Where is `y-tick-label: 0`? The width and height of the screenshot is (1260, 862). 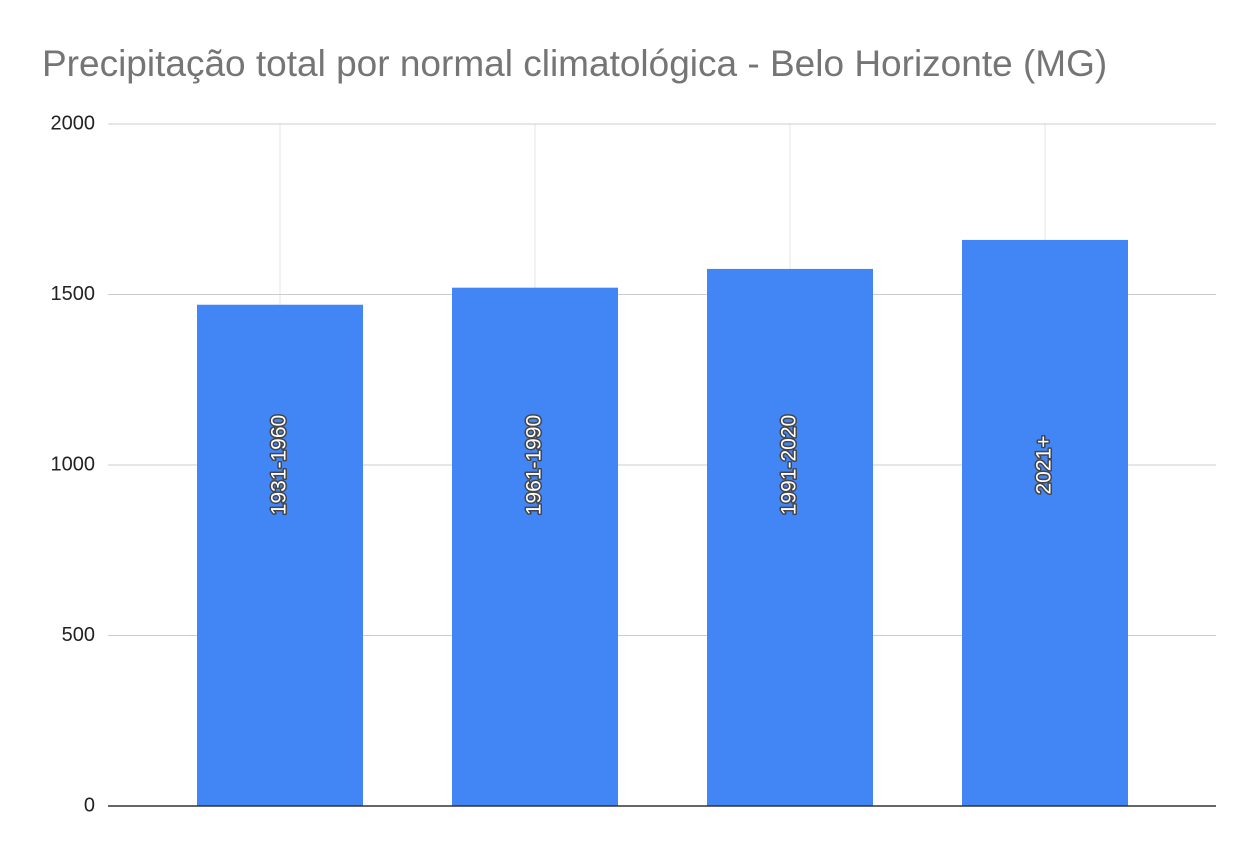
y-tick-label: 0 is located at coordinates (89, 805).